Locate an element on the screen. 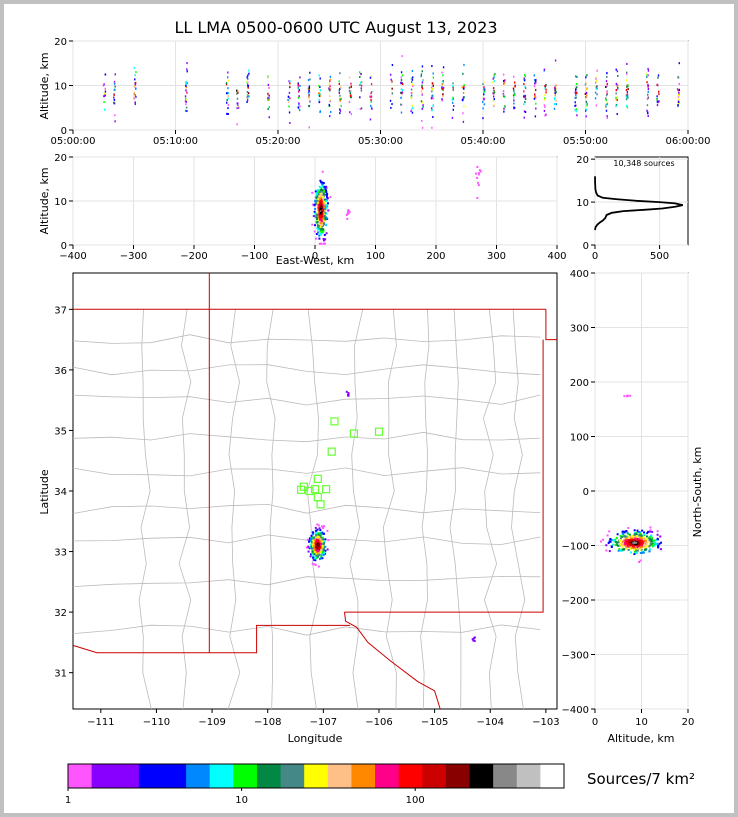  east-west-tick-label: −400 is located at coordinates (72, 256).